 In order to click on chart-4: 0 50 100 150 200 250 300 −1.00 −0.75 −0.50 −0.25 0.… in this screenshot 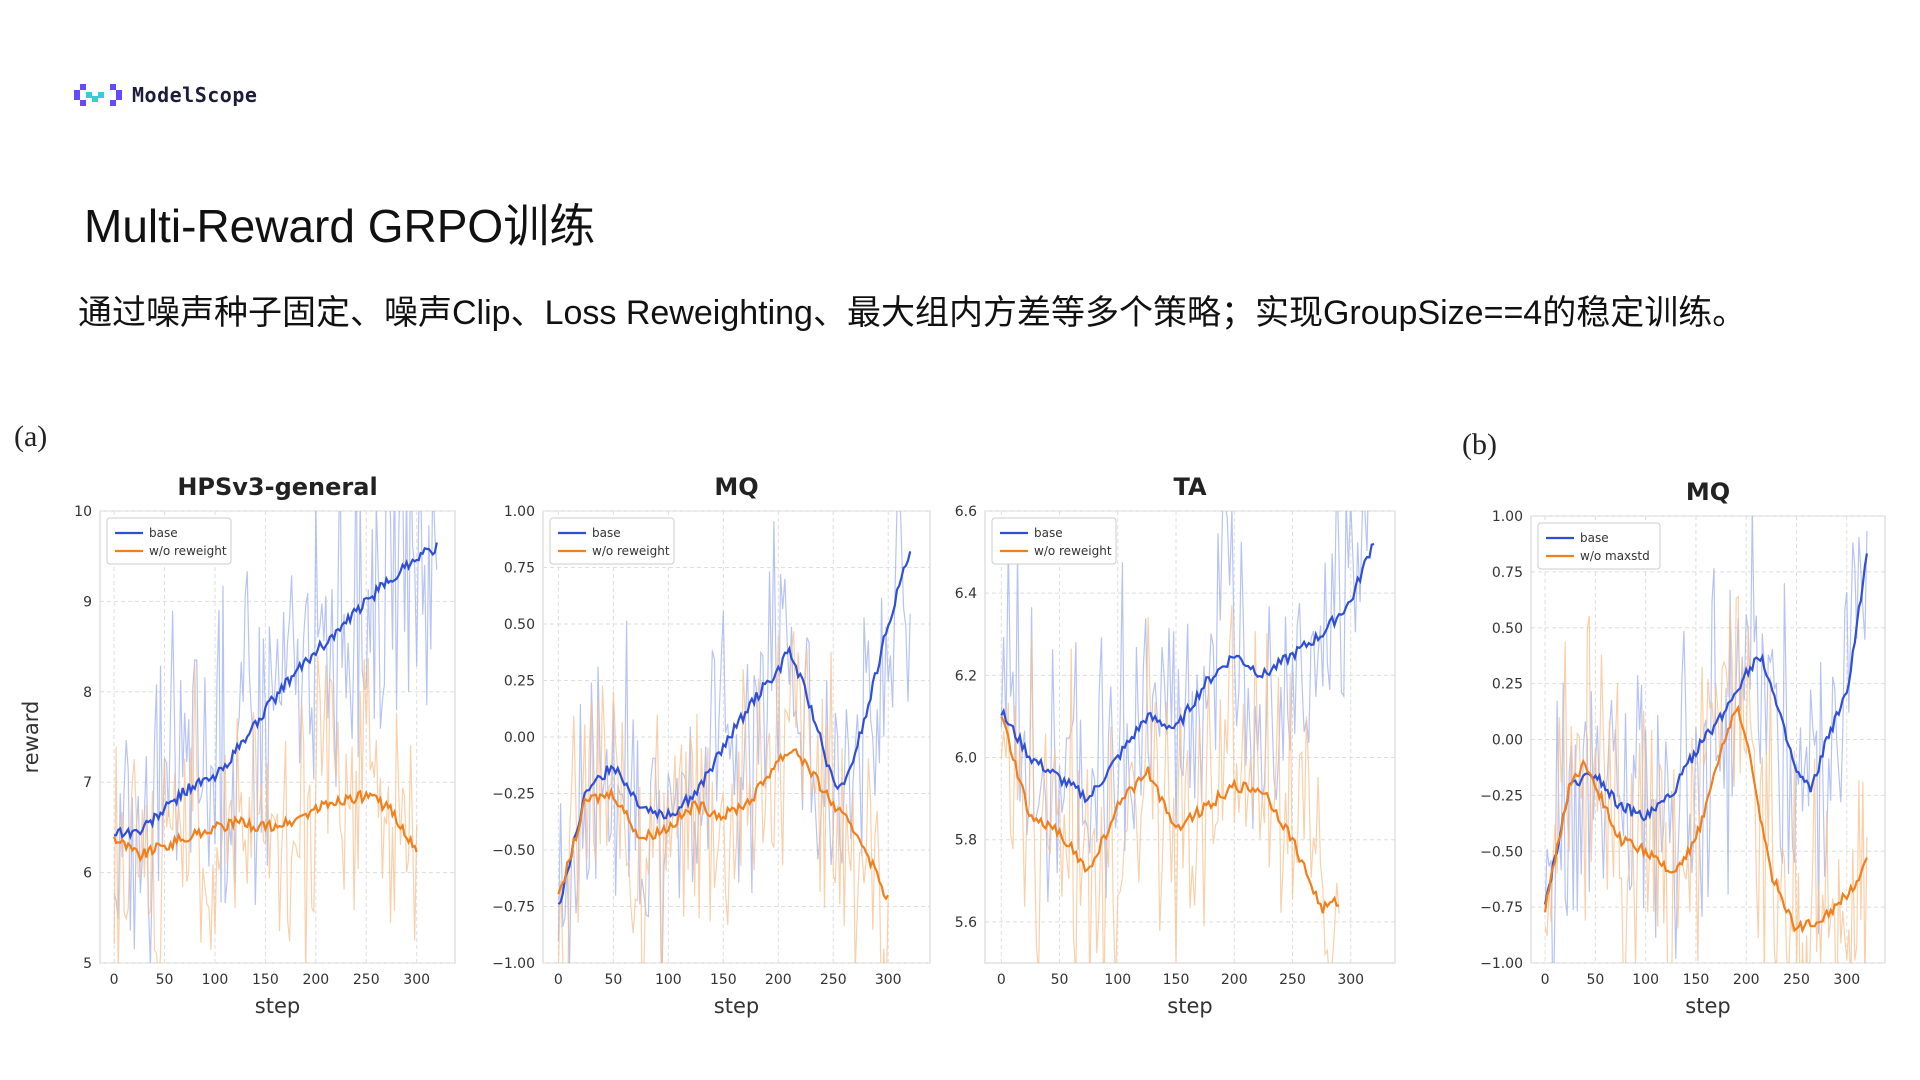, I will do `click(1683, 748)`.